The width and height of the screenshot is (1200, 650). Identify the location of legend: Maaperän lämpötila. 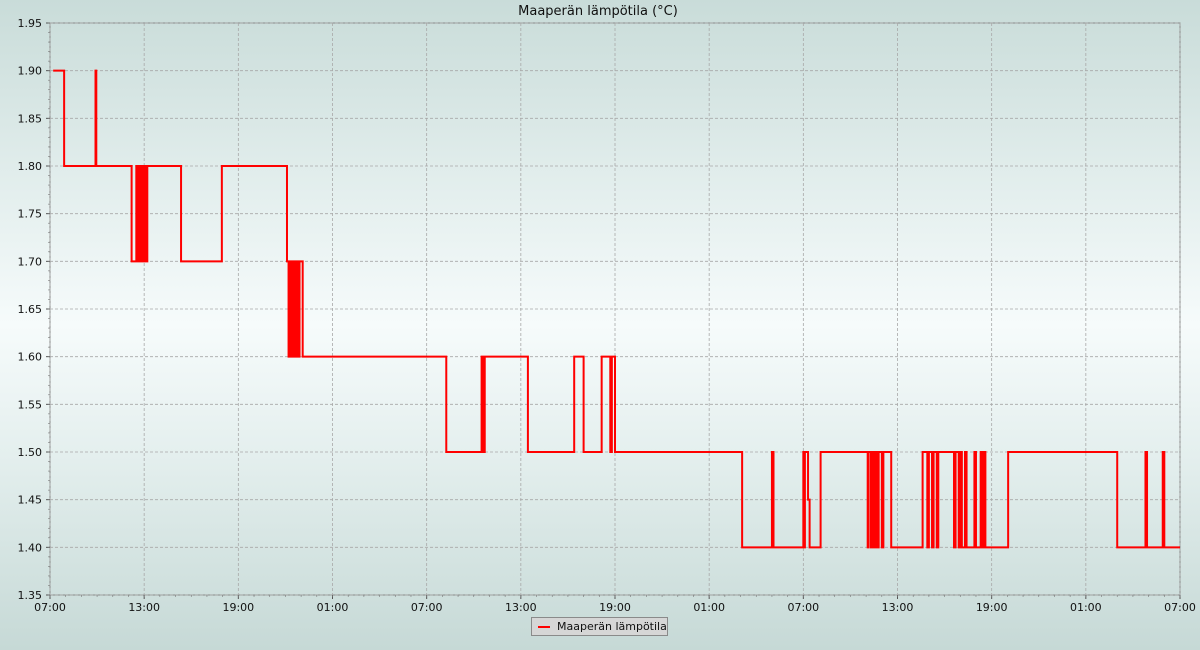
(599, 626).